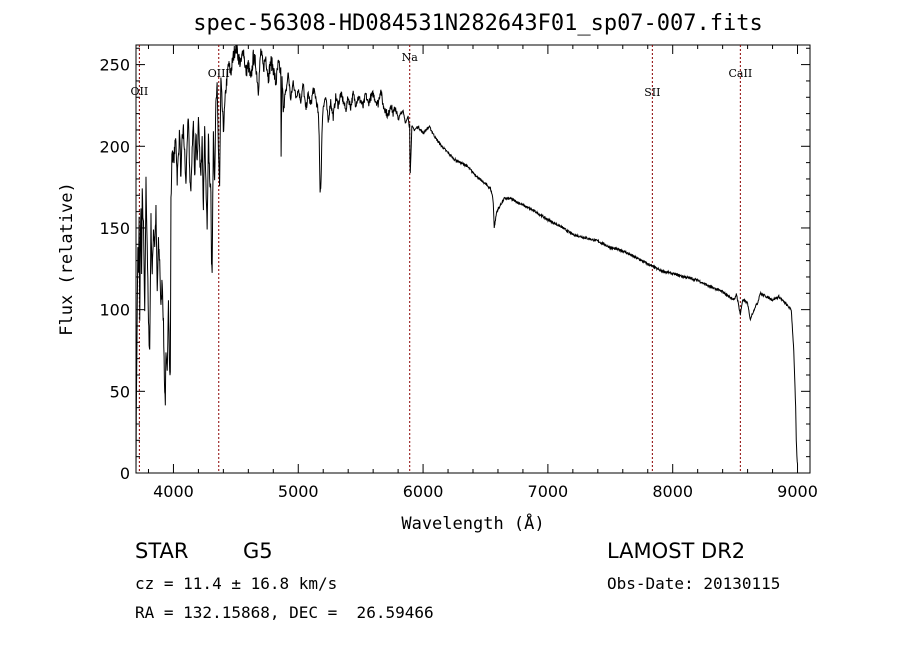 The width and height of the screenshot is (900, 649). Describe the element at coordinates (162, 551) in the screenshot. I see `object-type: STAR` at that location.